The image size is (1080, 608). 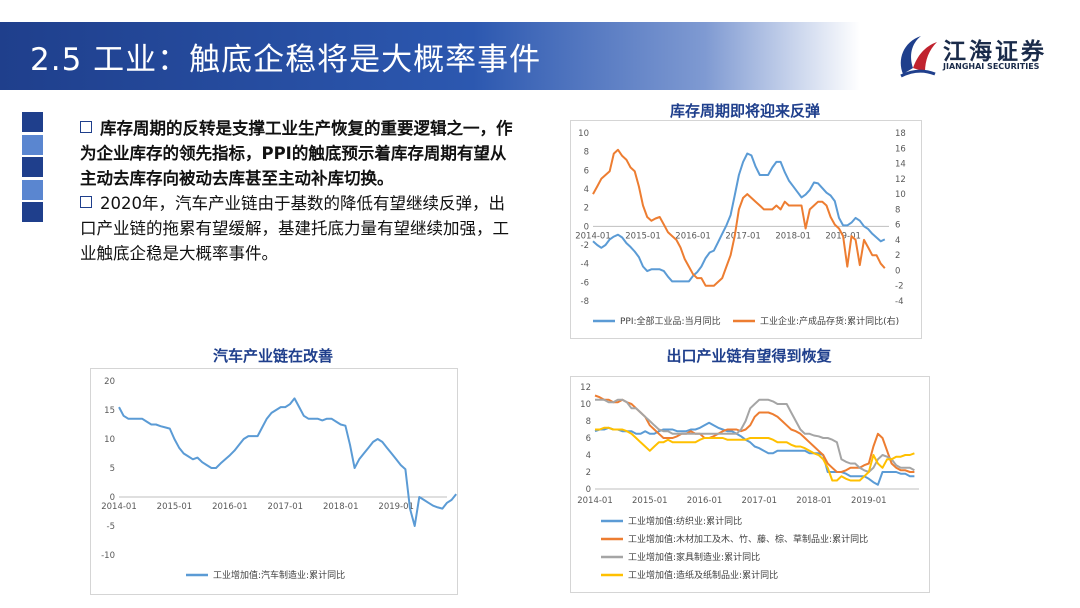 I want to click on legend-label-4: 工业增加值:造纸及纸制品业:累计同比, so click(x=703, y=575).